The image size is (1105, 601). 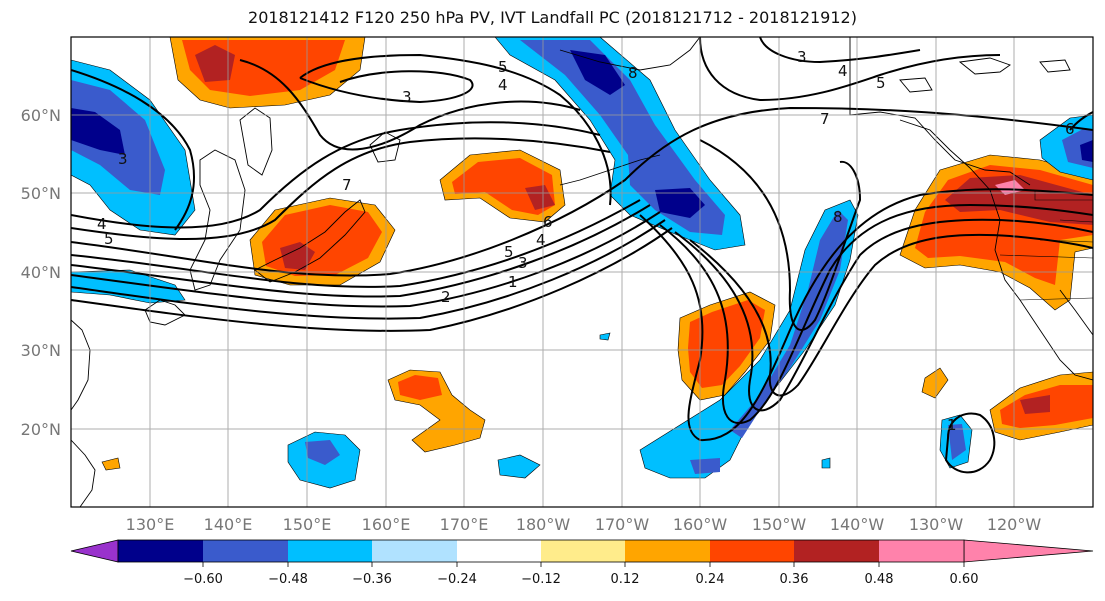 I want to click on contour-label: 7, so click(x=347, y=185).